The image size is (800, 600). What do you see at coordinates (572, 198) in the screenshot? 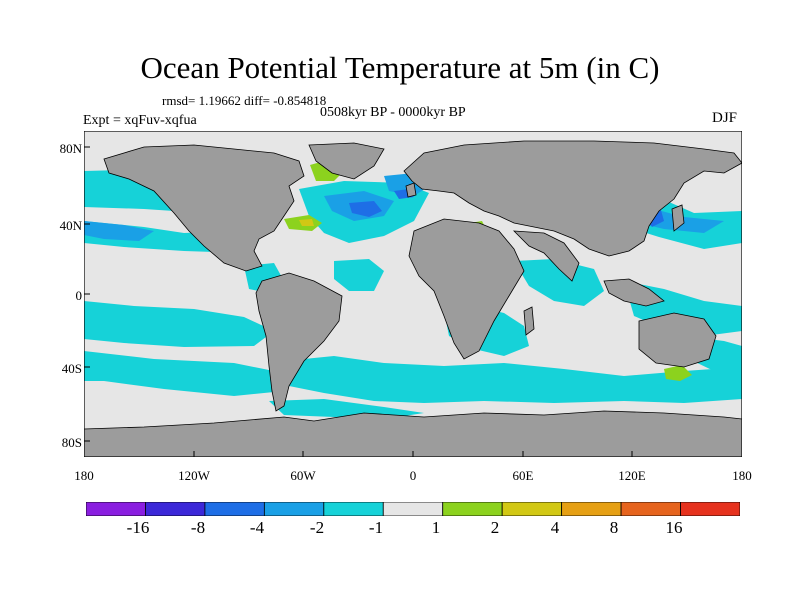
I see `eurasia` at bounding box center [572, 198].